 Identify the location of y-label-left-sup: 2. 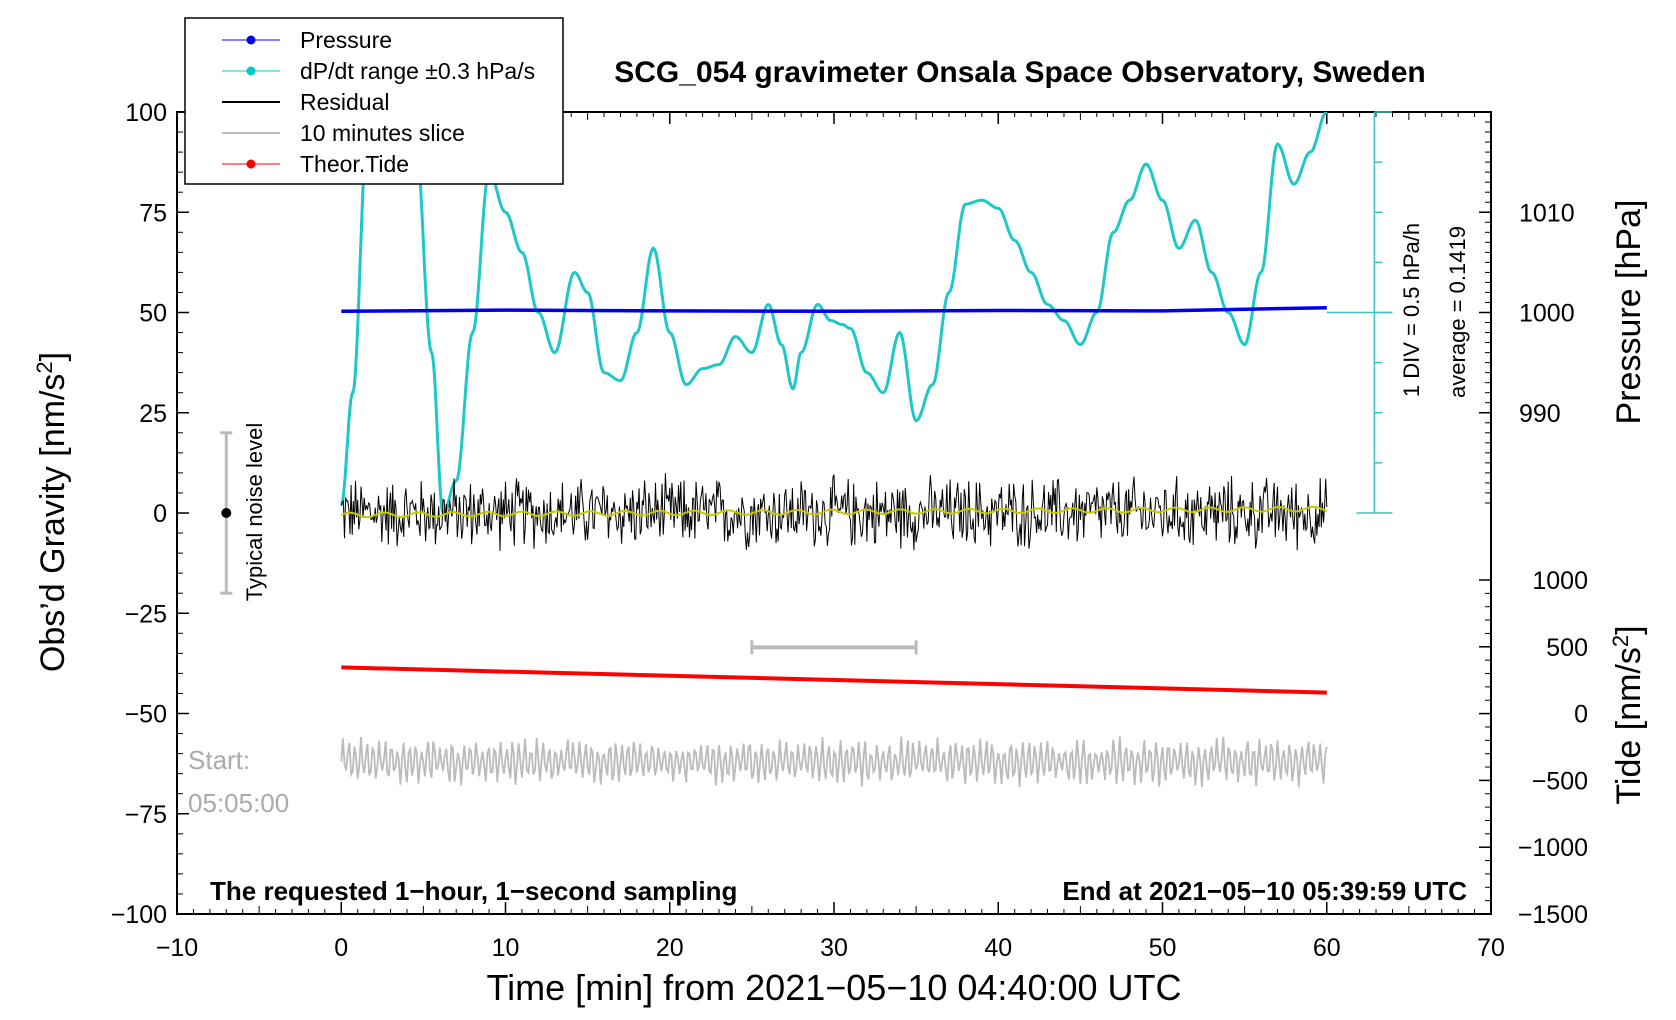
(44, 367).